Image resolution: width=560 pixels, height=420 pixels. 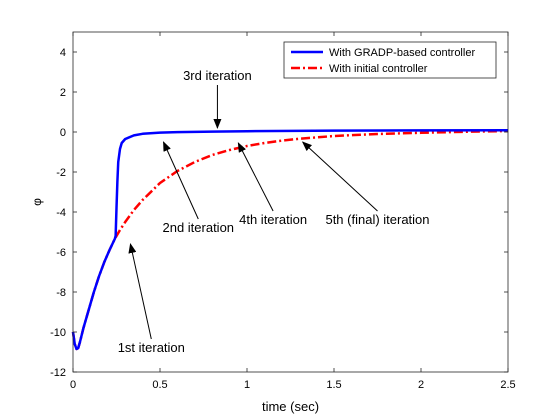 What do you see at coordinates (61, 293) in the screenshot?
I see `y-tick-label: -8` at bounding box center [61, 293].